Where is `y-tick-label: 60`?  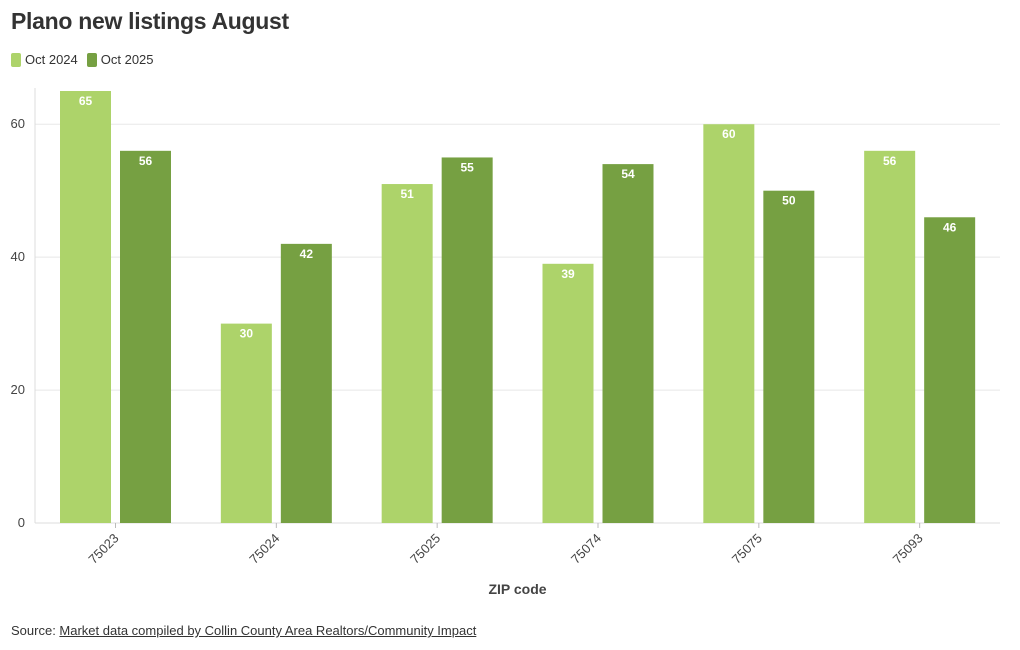
y-tick-label: 60 is located at coordinates (18, 123).